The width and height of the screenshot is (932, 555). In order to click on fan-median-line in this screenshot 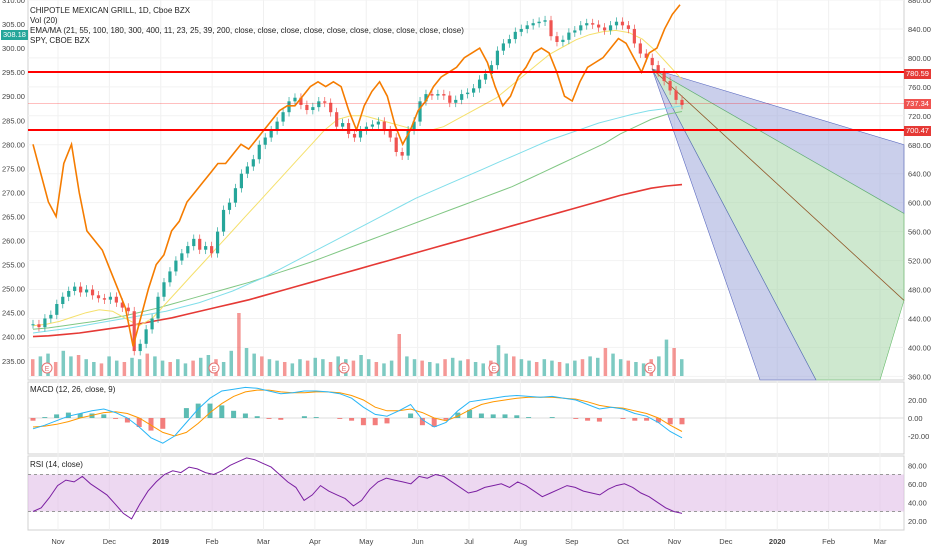, I will do `click(778, 184)`.